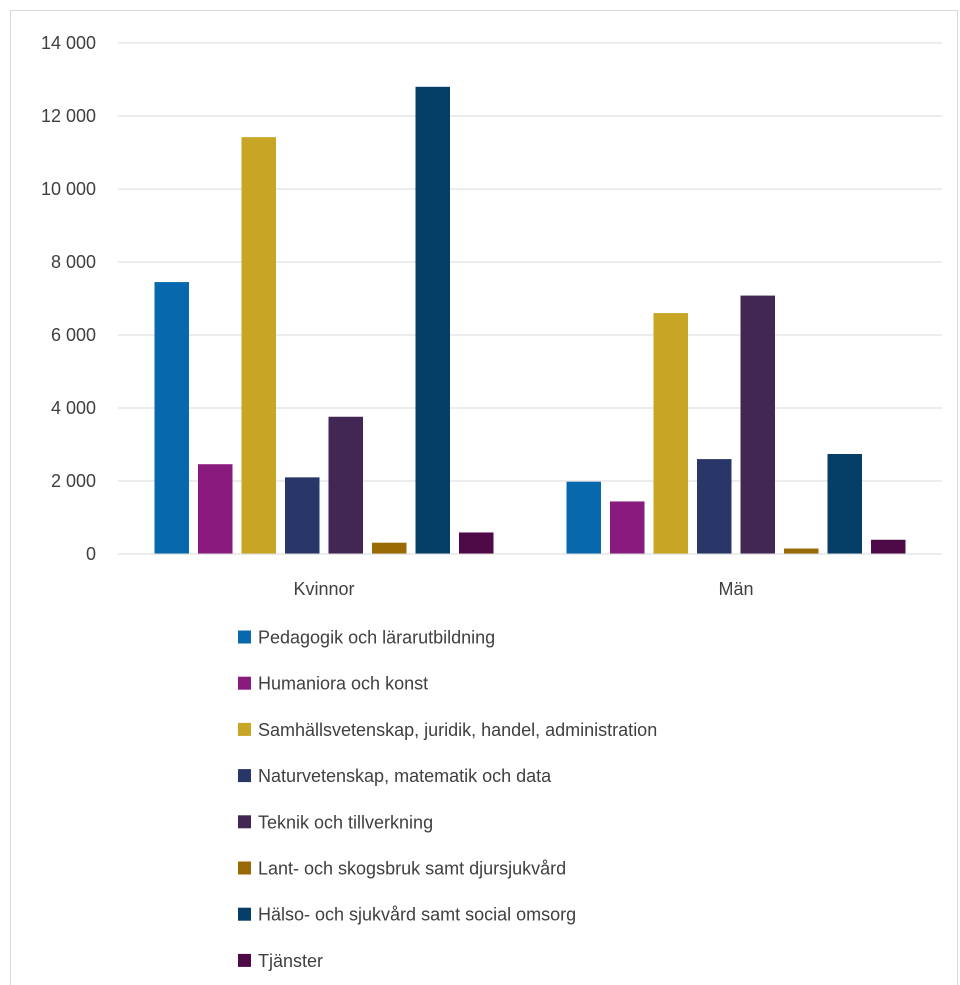 The width and height of the screenshot is (960, 985). Describe the element at coordinates (405, 776) in the screenshot. I see `legend-label: Naturvetenskap, matematik och data` at that location.